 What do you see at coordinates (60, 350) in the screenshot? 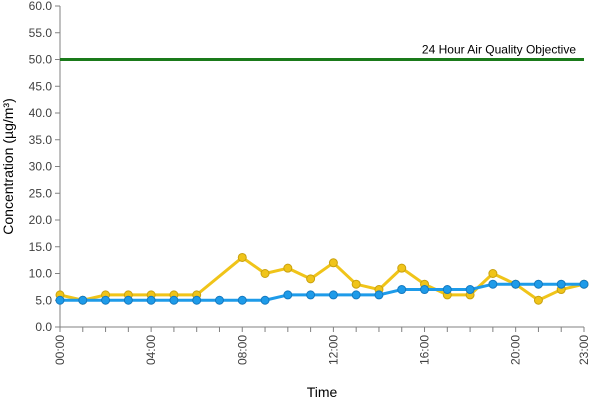
I see `x-tick-label: 00:00` at bounding box center [60, 350].